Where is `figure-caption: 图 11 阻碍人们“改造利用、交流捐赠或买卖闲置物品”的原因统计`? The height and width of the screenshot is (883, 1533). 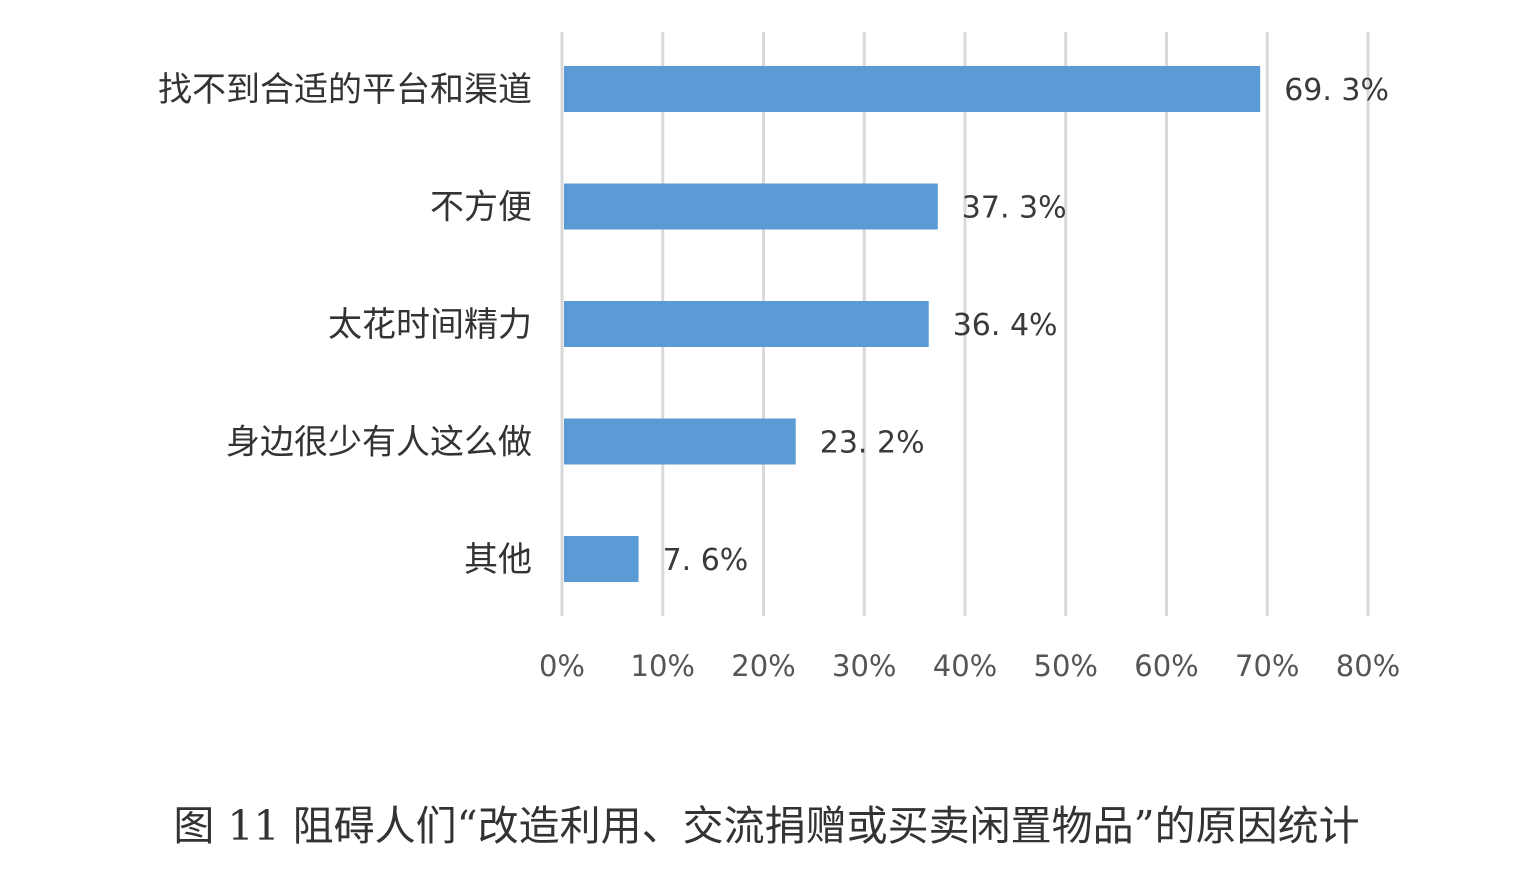 figure-caption: 图 11 阻碍人们“改造利用、交流捐赠或买卖闲置物品”的原因统计 is located at coordinates (766, 826).